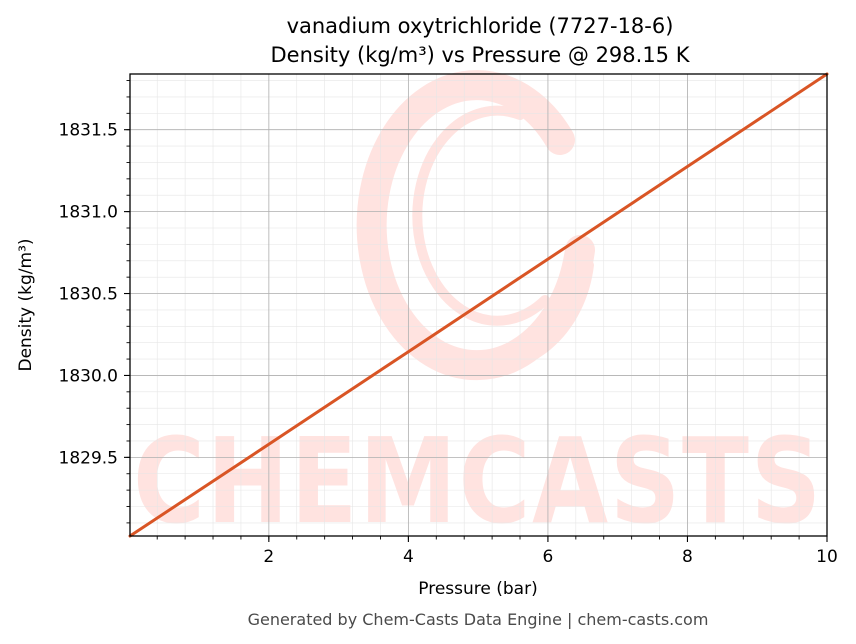  What do you see at coordinates (88, 213) in the screenshot?
I see `y-tick-label: 1831.0` at bounding box center [88, 213].